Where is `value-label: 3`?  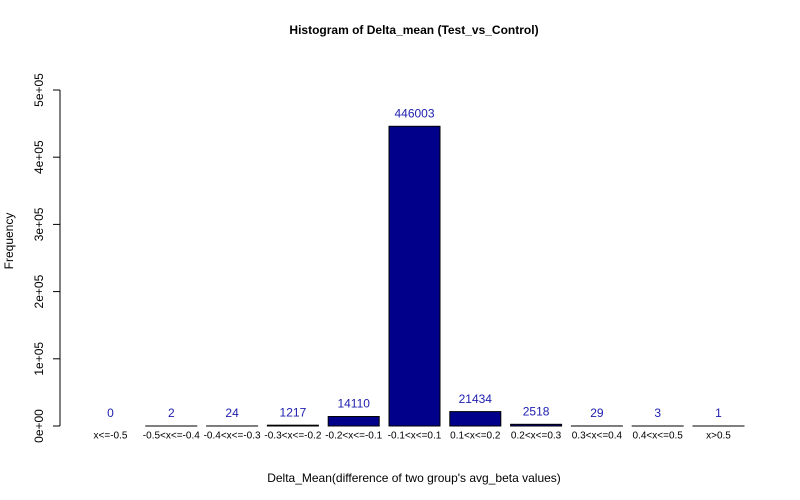
value-label: 3 is located at coordinates (657, 413).